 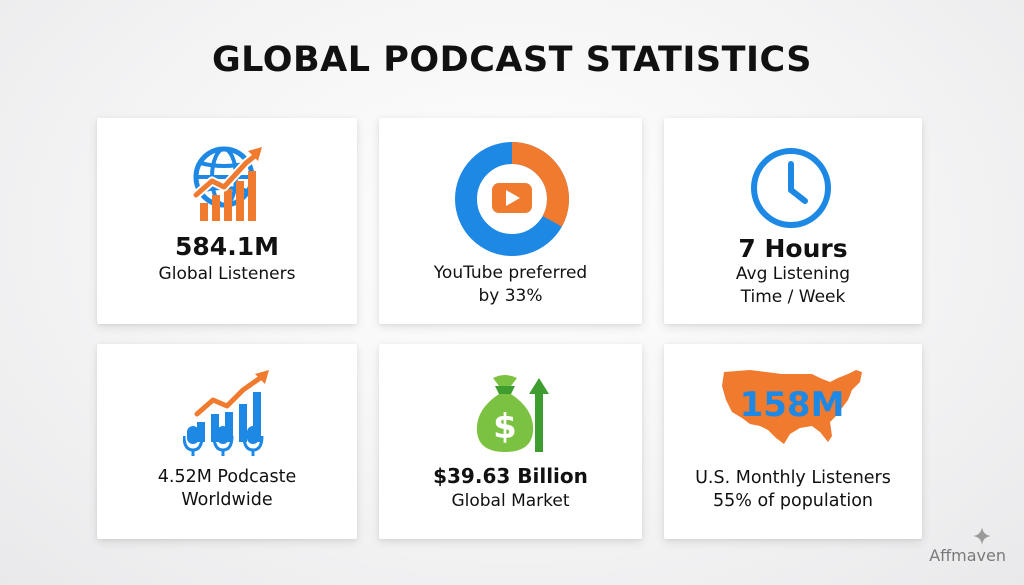 What do you see at coordinates (226, 413) in the screenshot?
I see `microphone-growth-chart-icon` at bounding box center [226, 413].